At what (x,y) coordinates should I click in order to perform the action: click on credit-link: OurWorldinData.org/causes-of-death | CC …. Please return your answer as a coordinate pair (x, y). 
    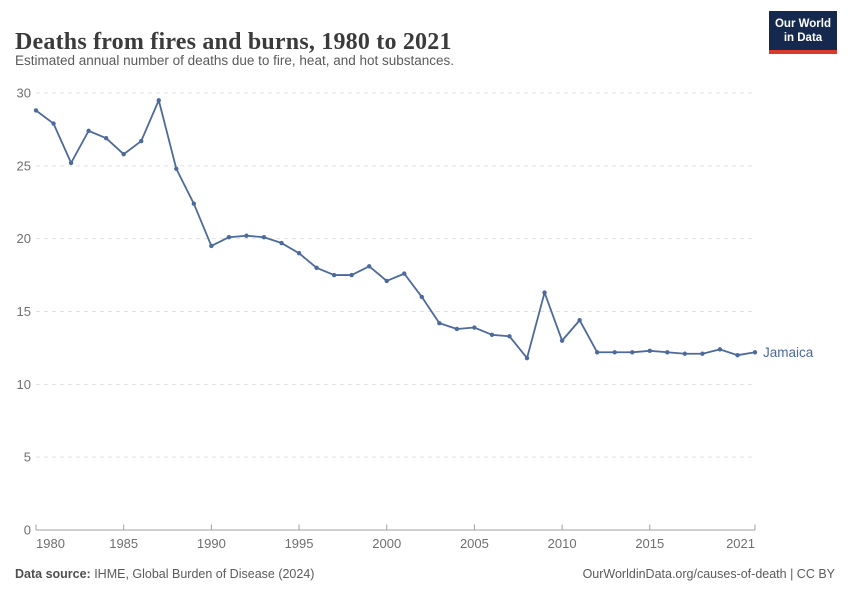
    Looking at the image, I should click on (708, 574).